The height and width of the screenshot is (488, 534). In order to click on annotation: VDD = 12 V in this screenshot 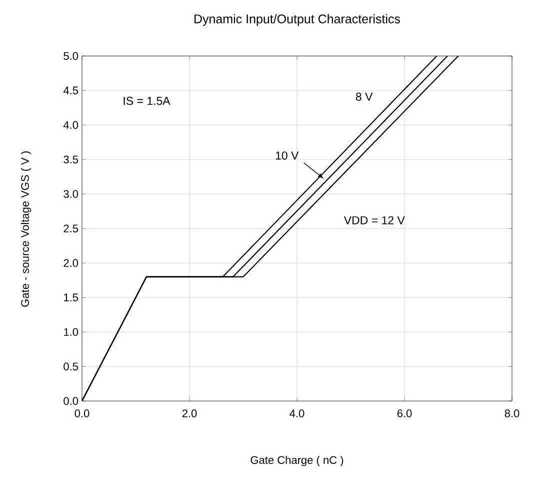, I will do `click(374, 220)`.